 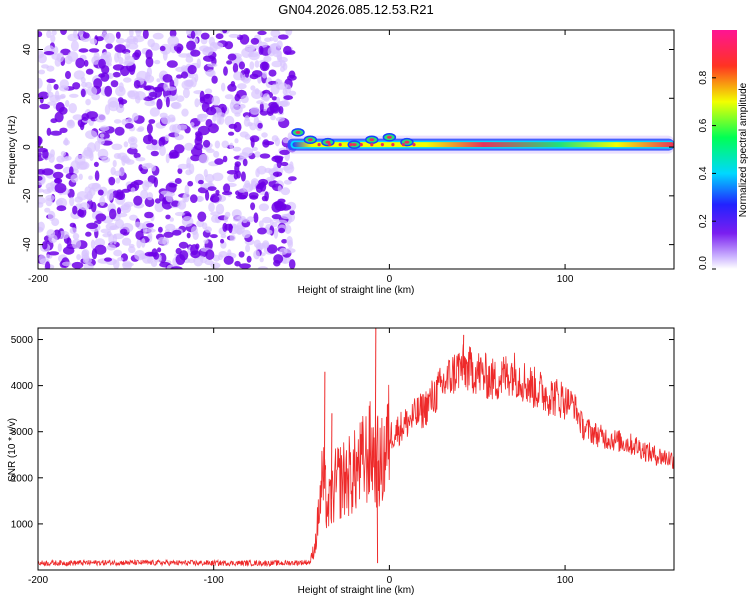 What do you see at coordinates (38, 279) in the screenshot?
I see `x-tick-label: -200` at bounding box center [38, 279].